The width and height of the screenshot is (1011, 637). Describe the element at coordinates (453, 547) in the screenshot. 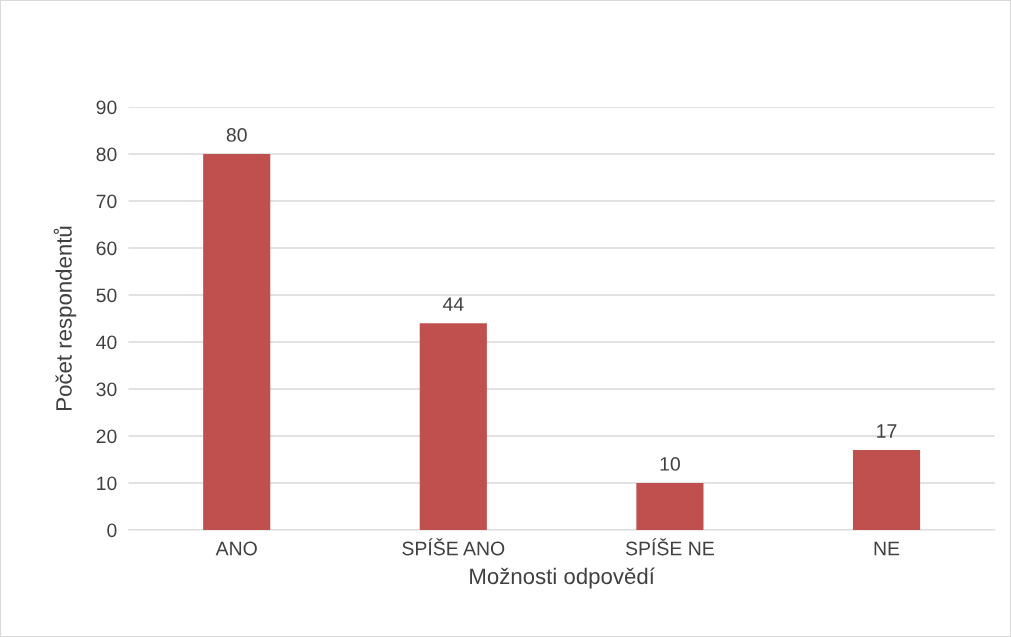

I see `x-tick-label: SPÍŠE ANO` at that location.